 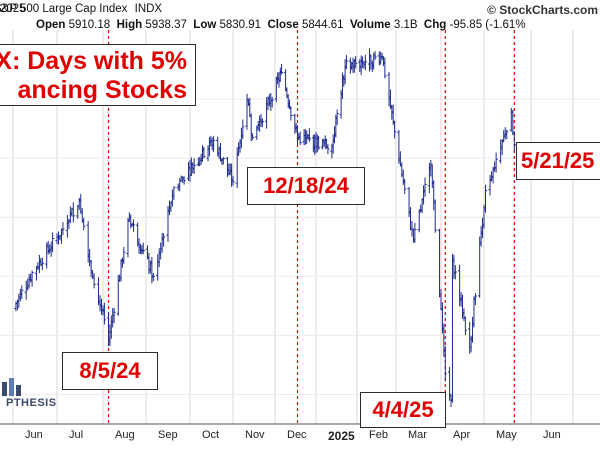 What do you see at coordinates (89, 25) in the screenshot?
I see `open-value: 5910.18` at bounding box center [89, 25].